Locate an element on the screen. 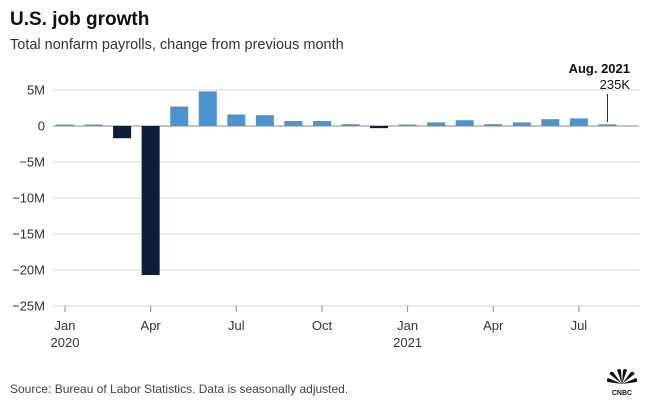  annotation-value: 235K is located at coordinates (615, 84).